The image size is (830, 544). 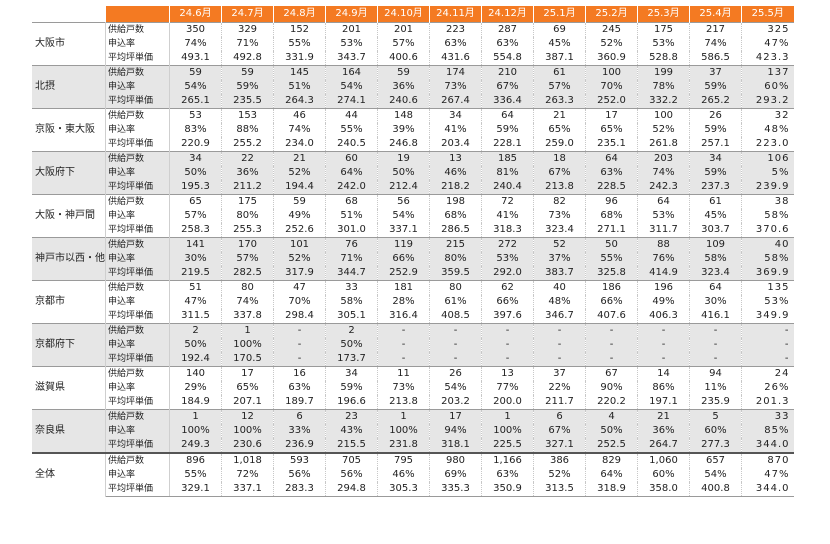 What do you see at coordinates (299, 216) in the screenshot?
I see `value-cell: 49%` at bounding box center [299, 216].